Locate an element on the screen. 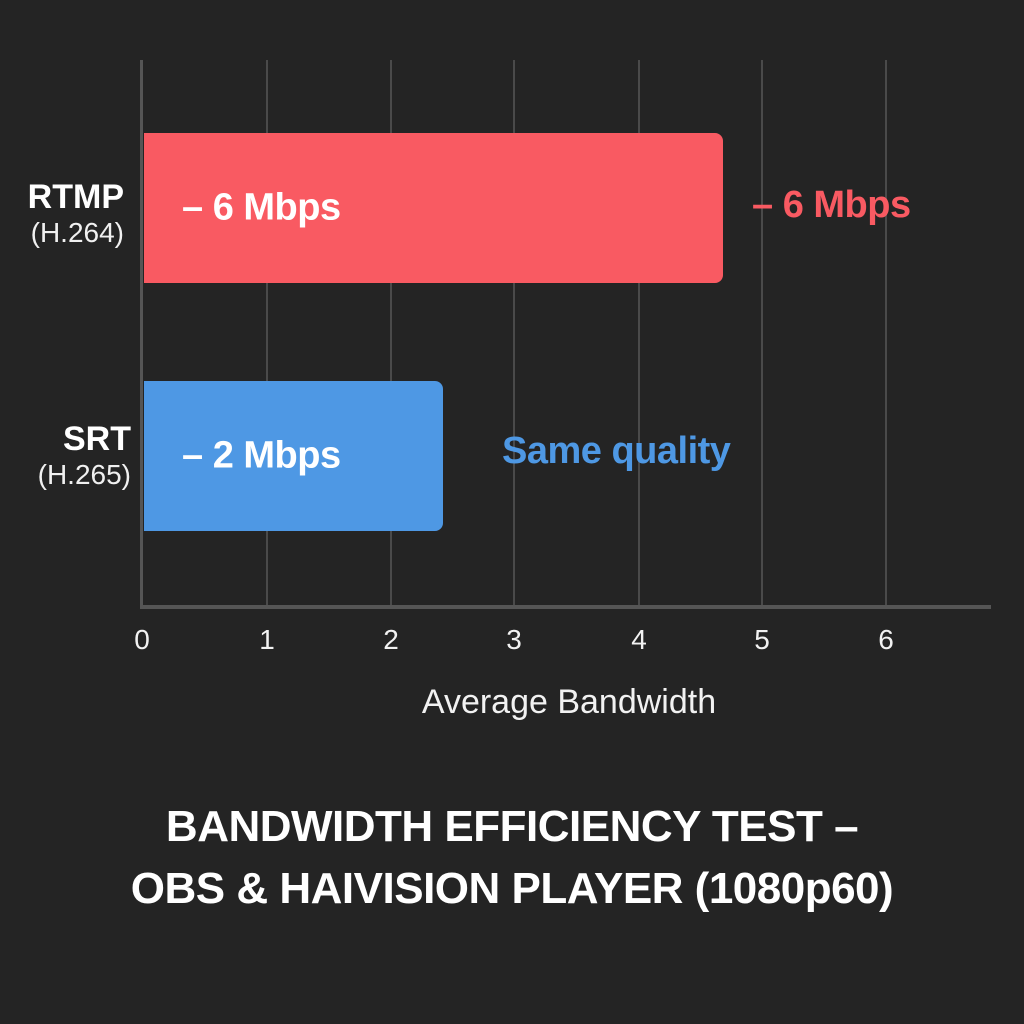  bar-value-label: – 2 Mbps is located at coordinates (261, 455).